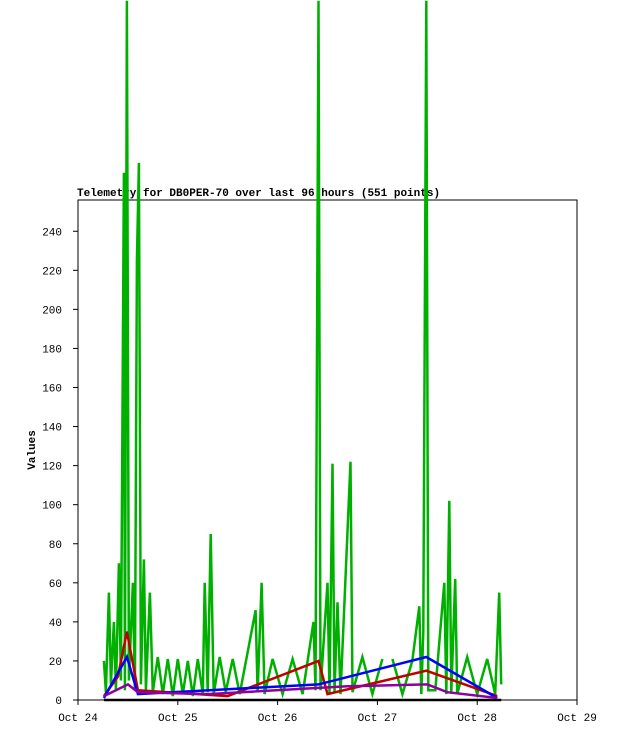 This screenshot has height=741, width=618. Describe the element at coordinates (52, 429) in the screenshot. I see `y-tick-label: 140` at that location.